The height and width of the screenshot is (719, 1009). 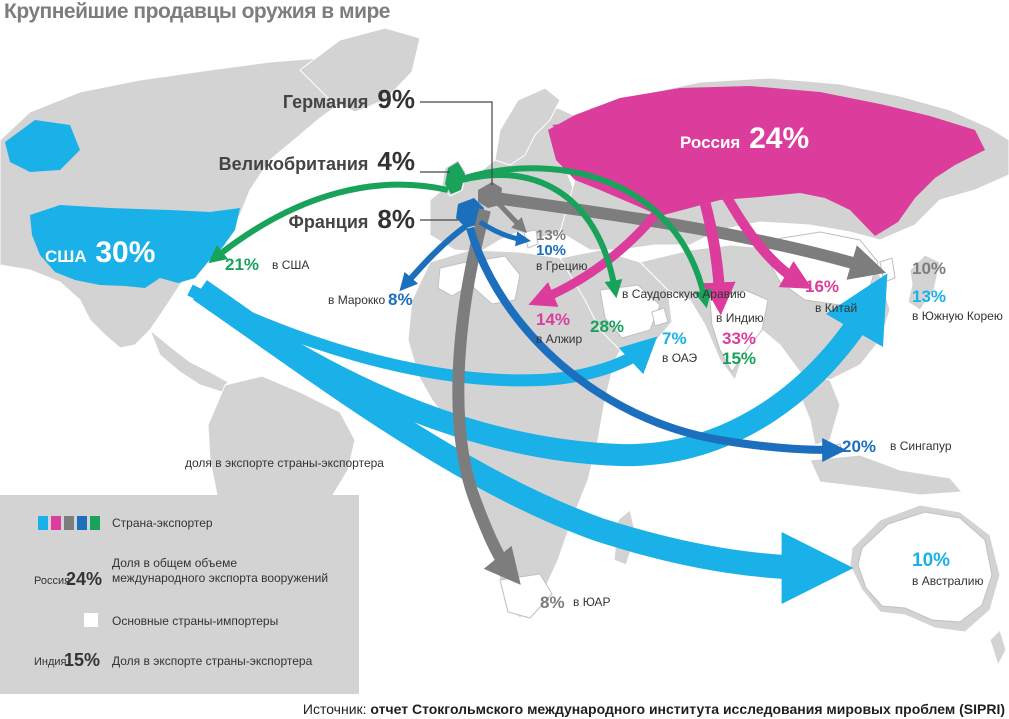 What do you see at coordinates (400, 299) in the screenshot?
I see `flow-france-morocco-value: 8%` at bounding box center [400, 299].